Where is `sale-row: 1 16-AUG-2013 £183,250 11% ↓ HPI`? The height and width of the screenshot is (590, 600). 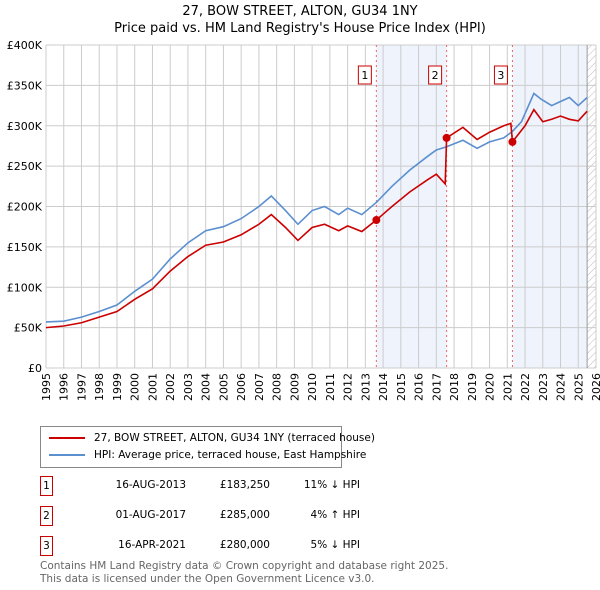 sale-row: 1 16-AUG-2013 £183,250 11% ↓ HPI is located at coordinates (240, 486).